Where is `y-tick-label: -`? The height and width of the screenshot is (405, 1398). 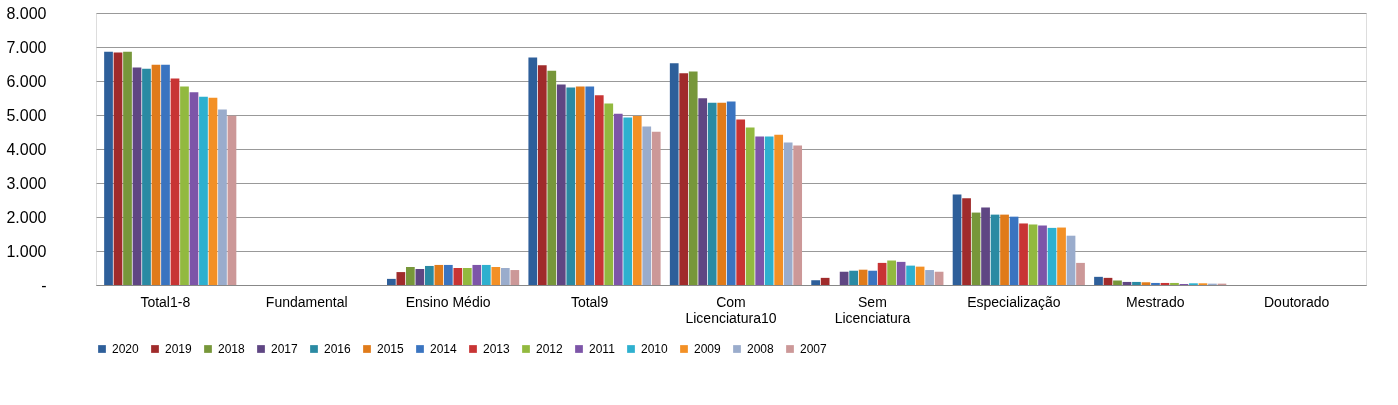 y-tick-label: - is located at coordinates (44, 285).